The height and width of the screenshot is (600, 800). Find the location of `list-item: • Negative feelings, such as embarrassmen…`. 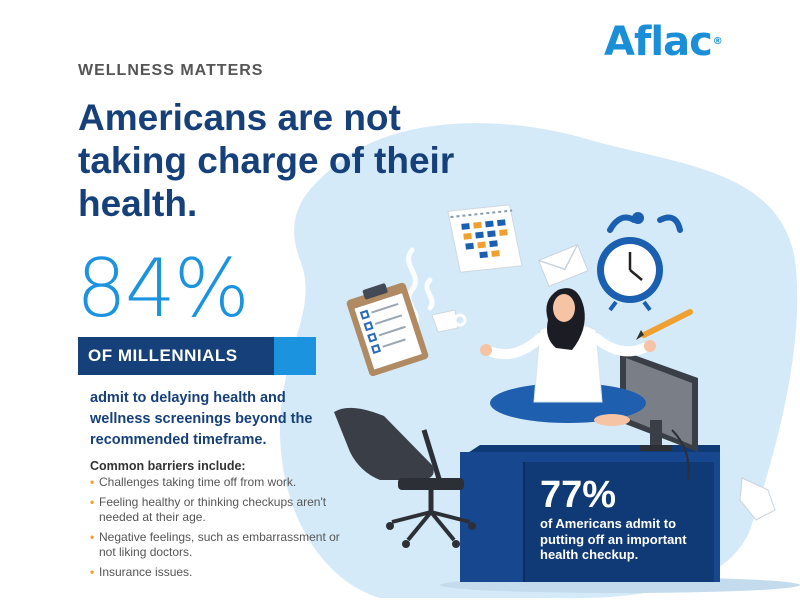

list-item: • Negative feelings, such as embarrassmen… is located at coordinates (215, 544).